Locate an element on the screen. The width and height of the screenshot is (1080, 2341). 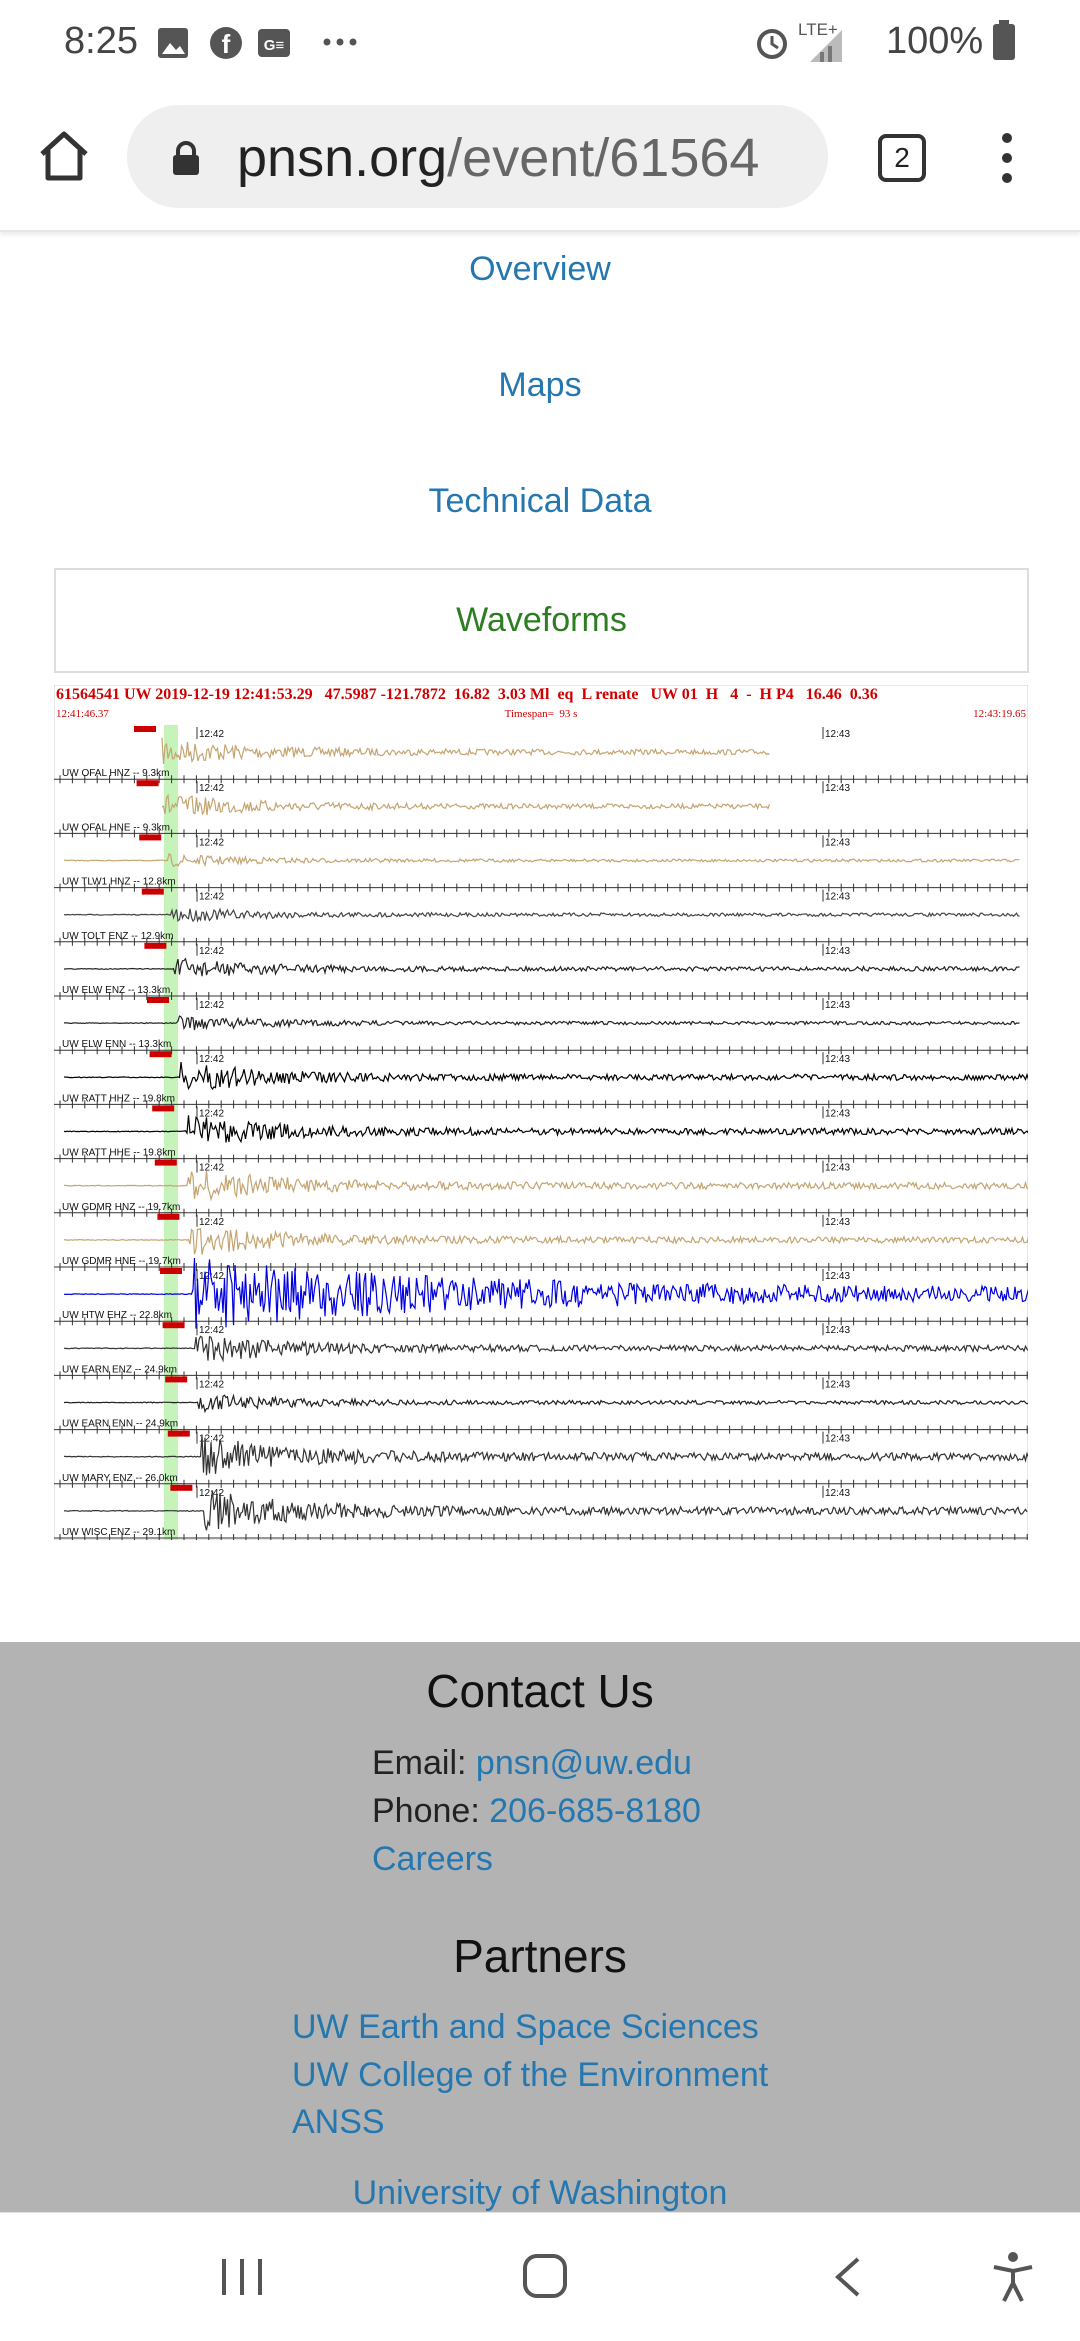
battery-level: 100% is located at coordinates (935, 41).